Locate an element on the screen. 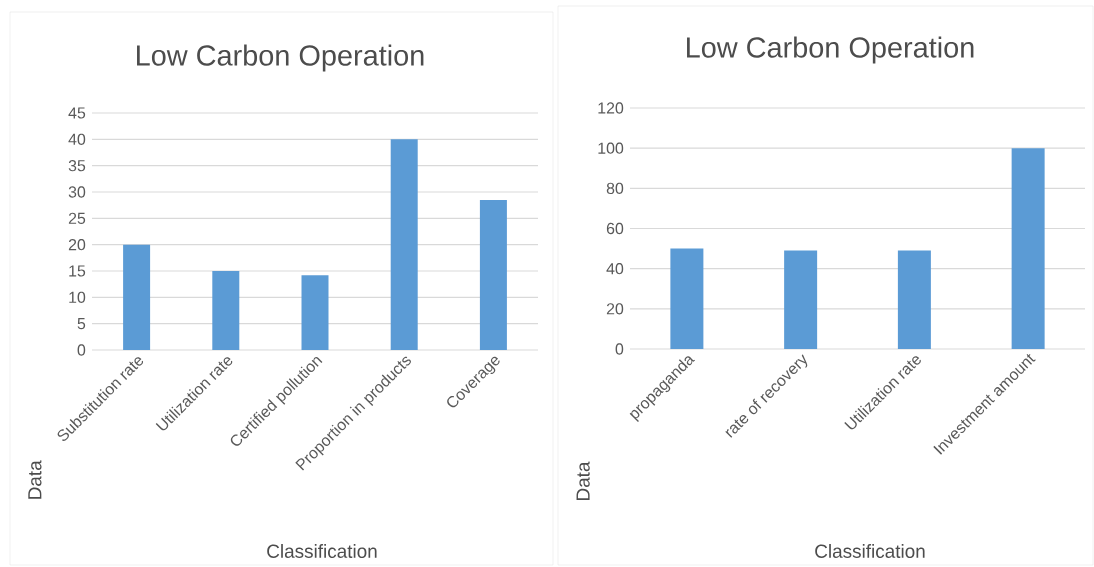 Image resolution: width=1094 pixels, height=567 pixels. y-tick-label: 45 is located at coordinates (77, 113).